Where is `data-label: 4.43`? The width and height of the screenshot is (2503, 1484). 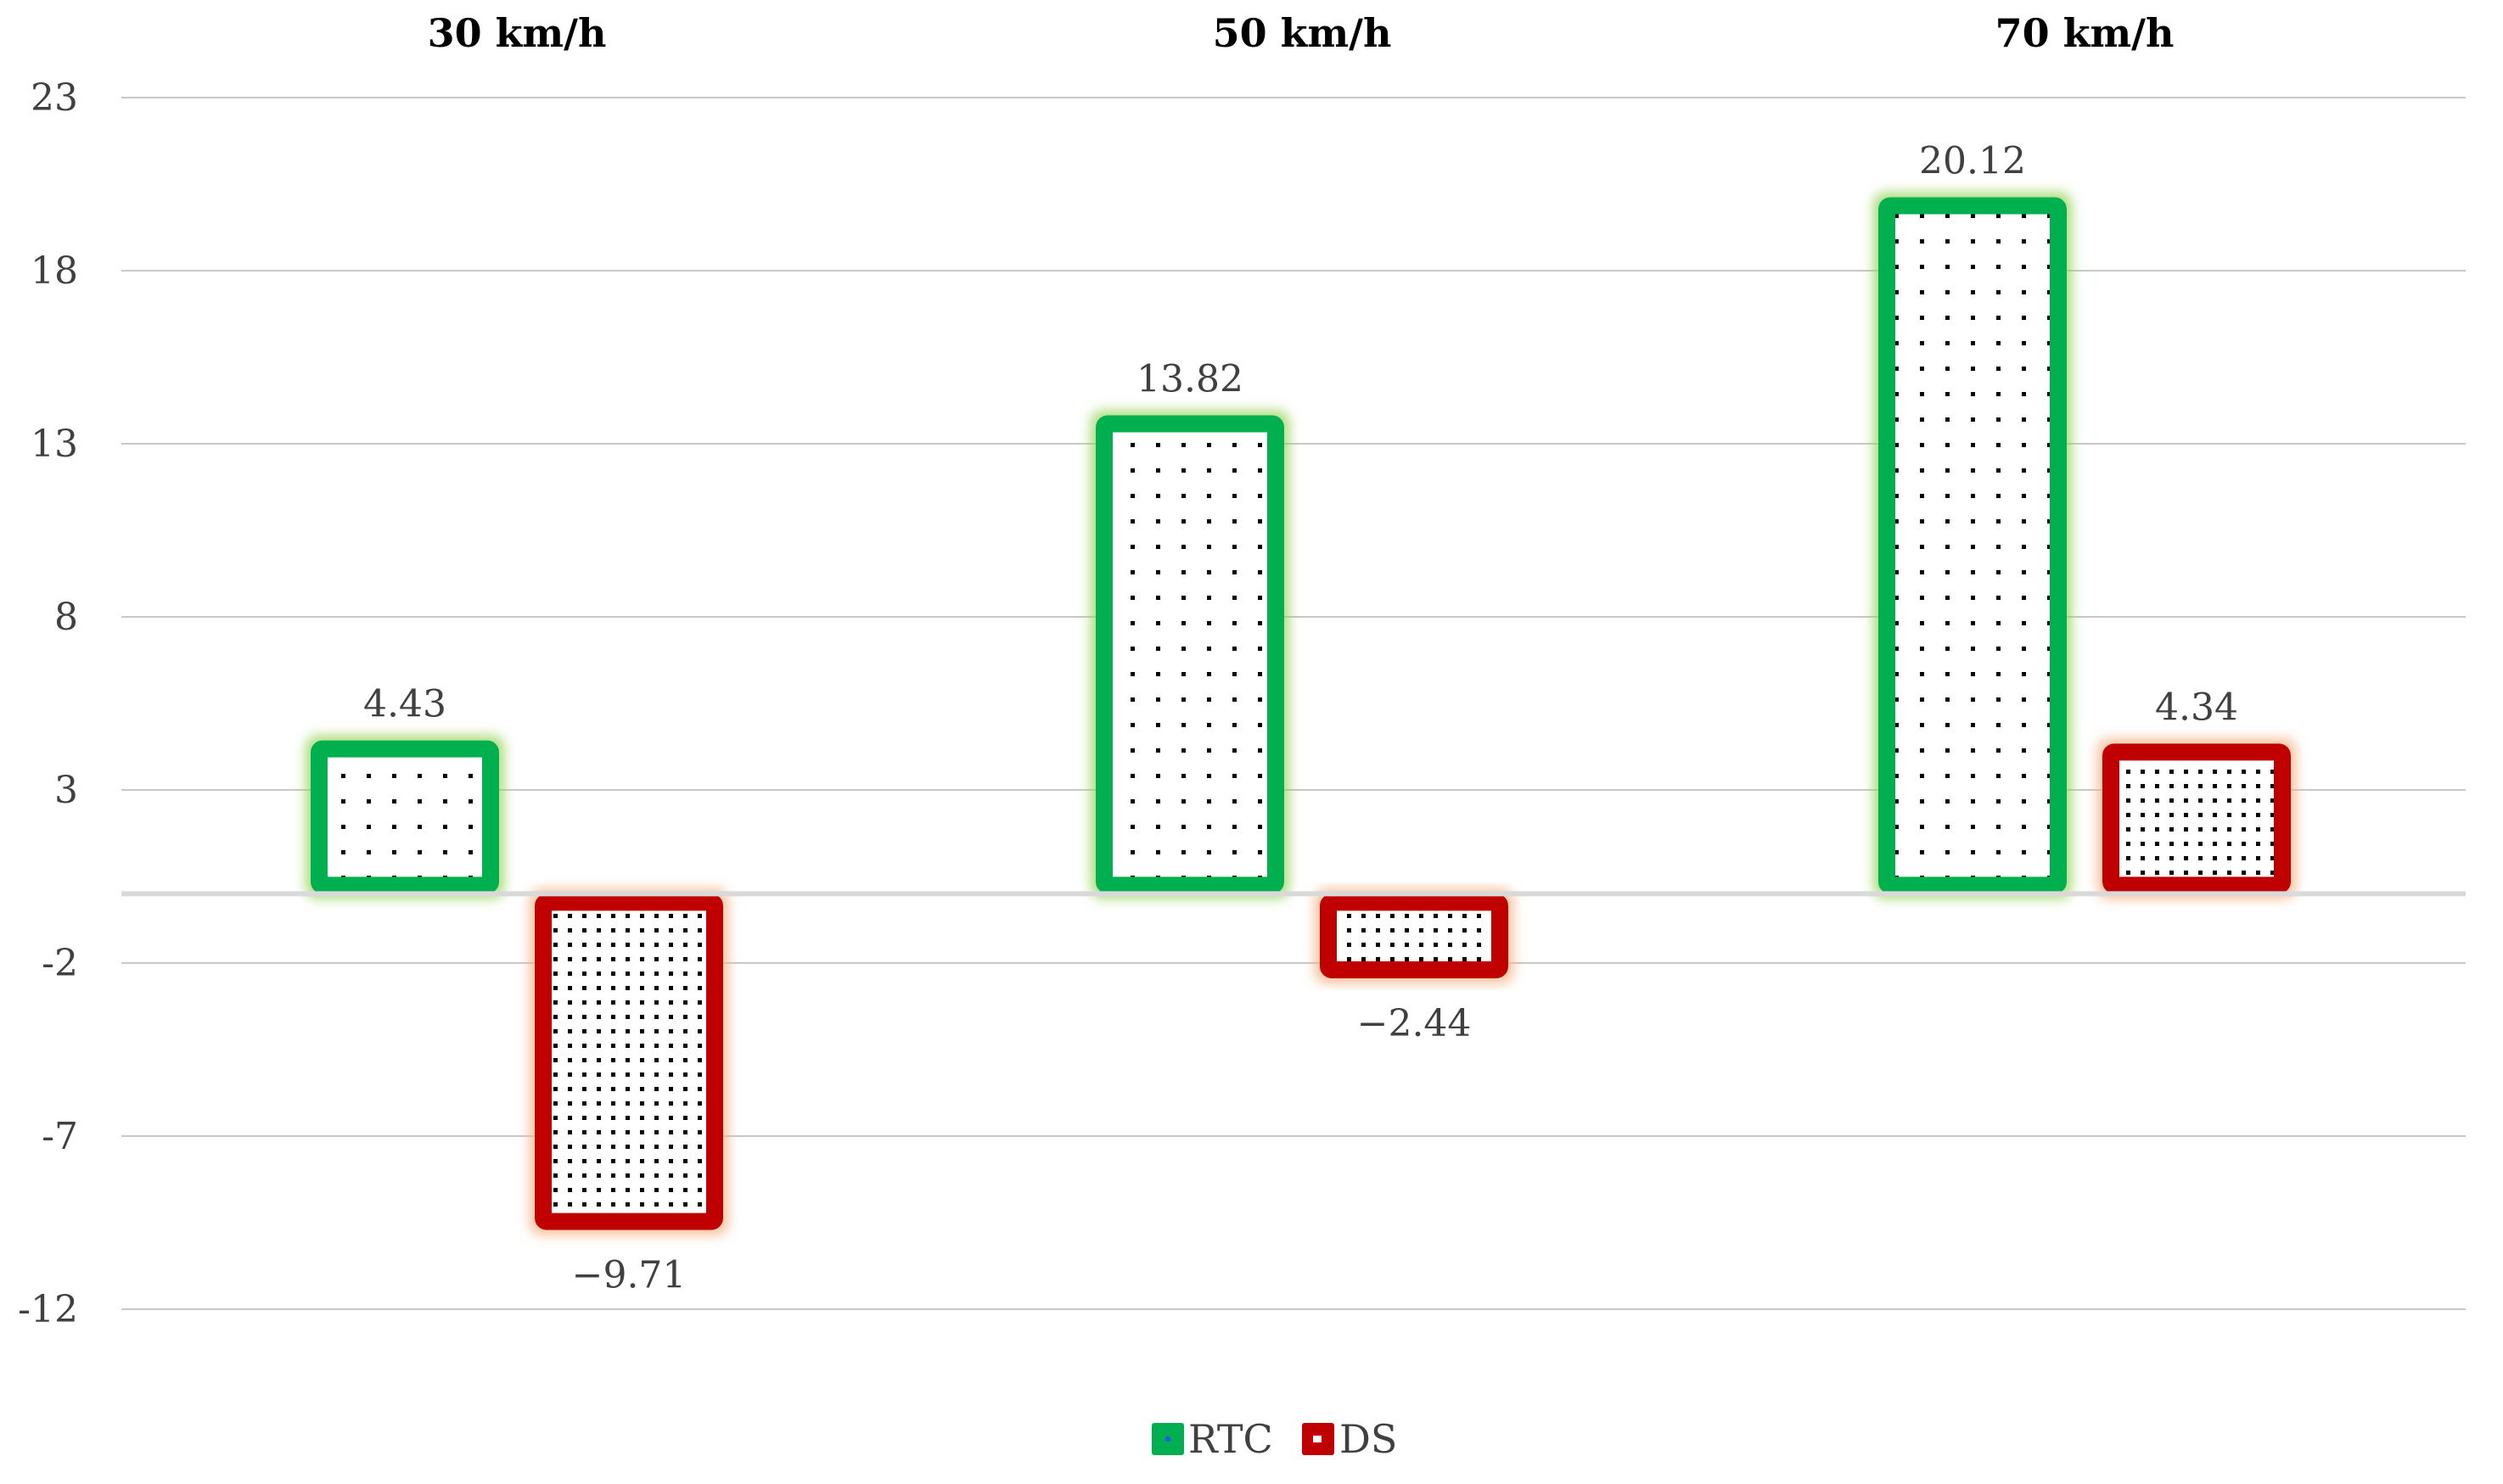 data-label: 4.43 is located at coordinates (404, 704).